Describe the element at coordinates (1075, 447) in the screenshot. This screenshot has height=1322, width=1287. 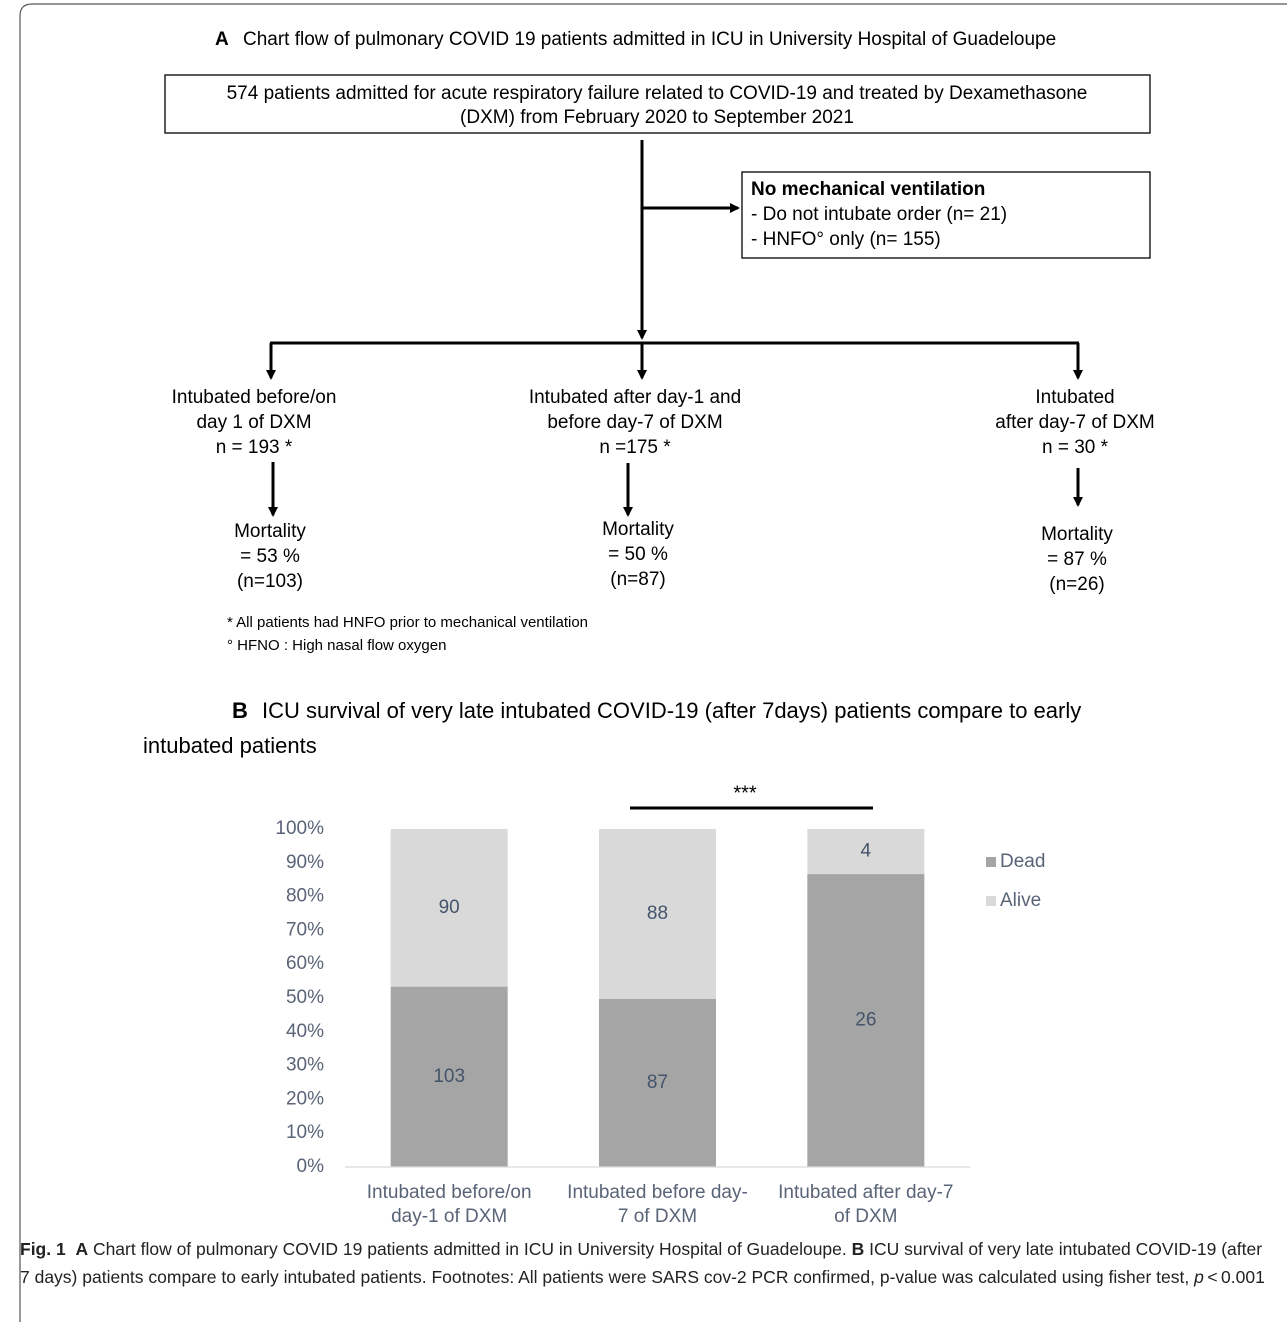
I see `group-label: n = 30 *` at that location.